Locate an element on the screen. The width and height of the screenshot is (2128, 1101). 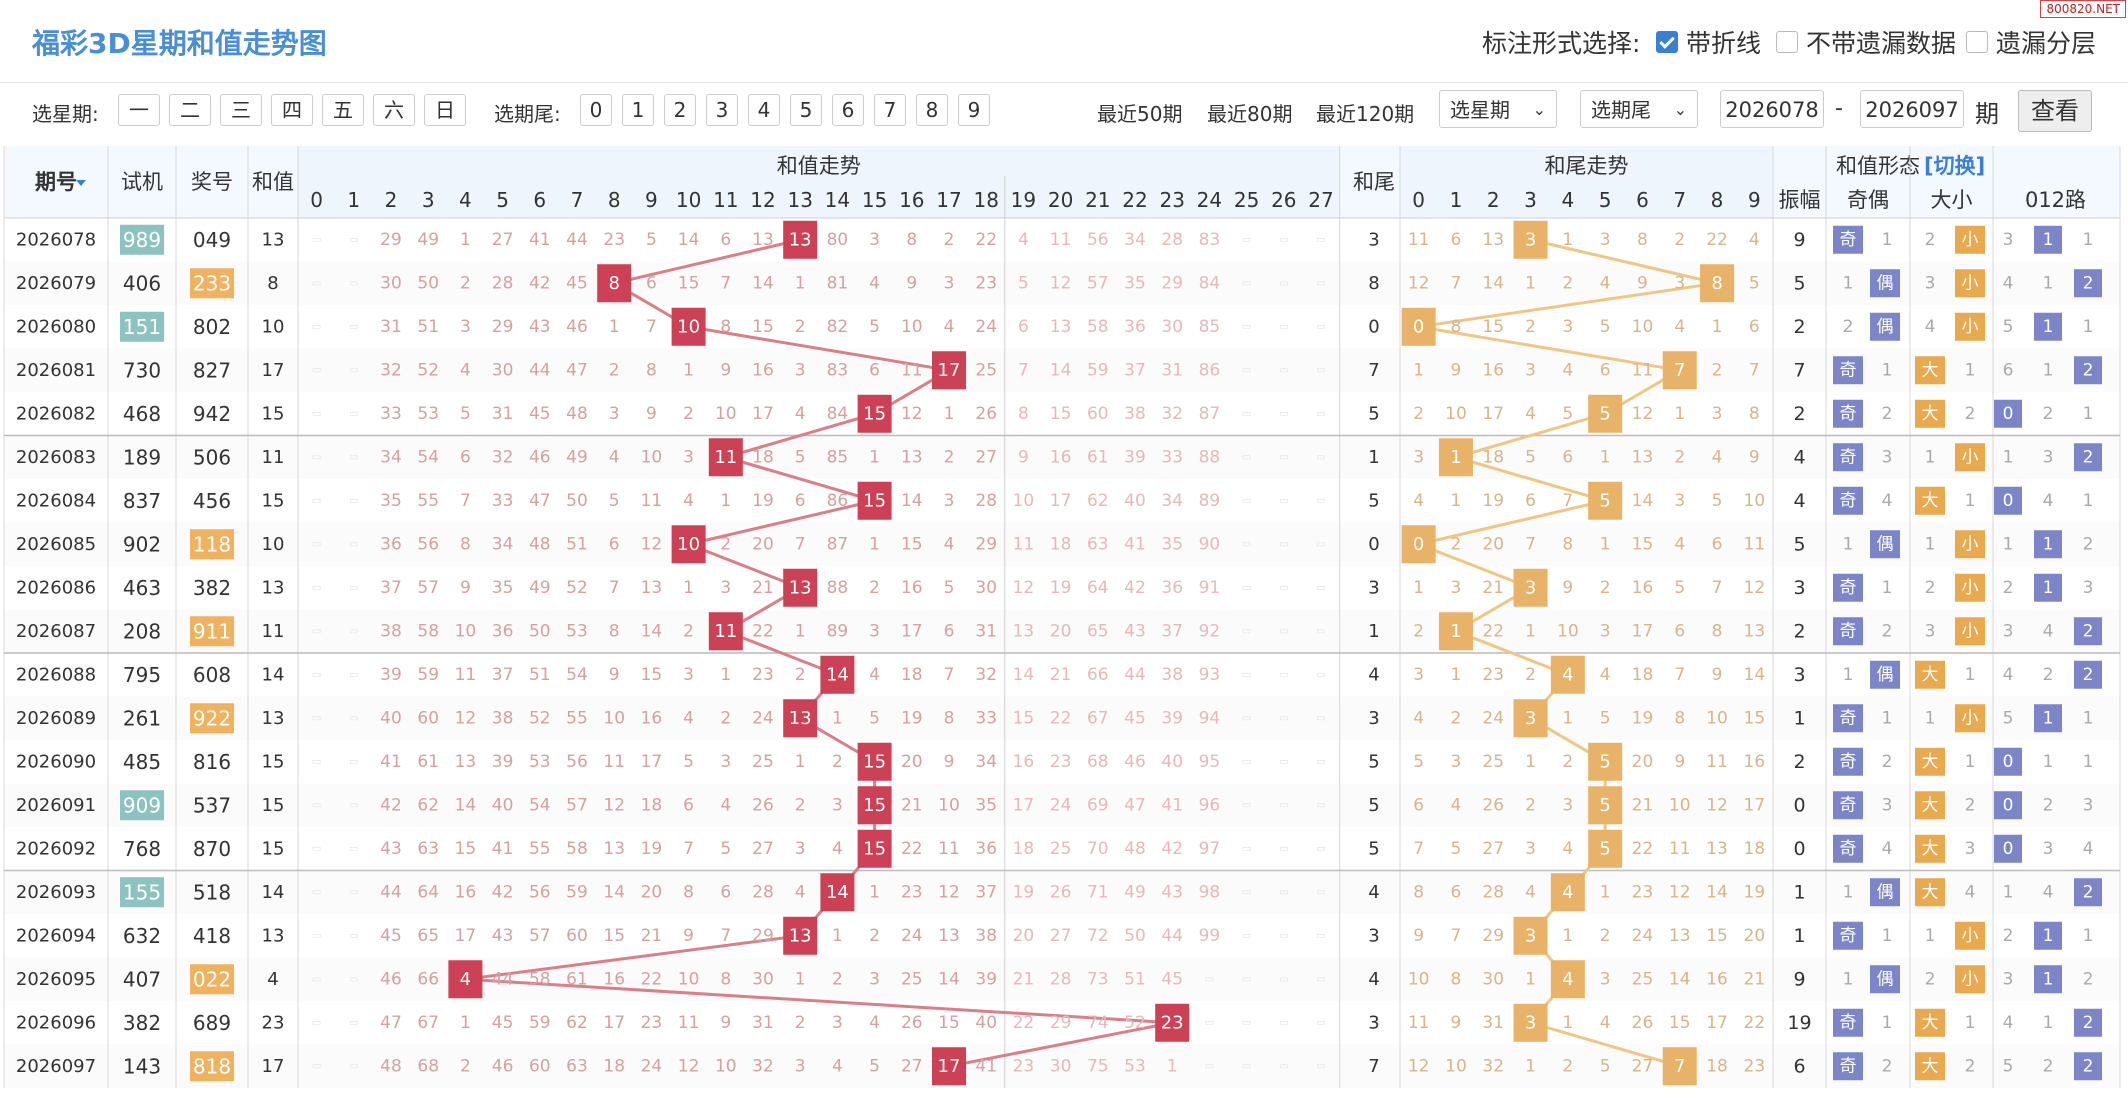
road-miss: 2 is located at coordinates (2088, 979).